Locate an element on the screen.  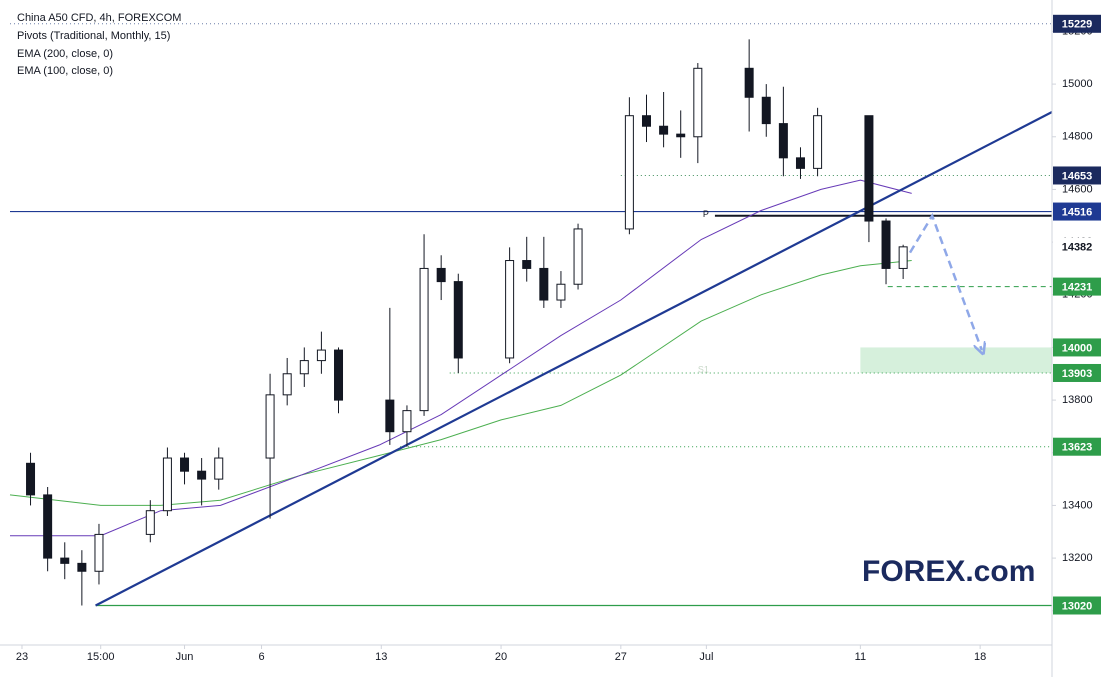
level-label: 14231 is located at coordinates (1077, 288).